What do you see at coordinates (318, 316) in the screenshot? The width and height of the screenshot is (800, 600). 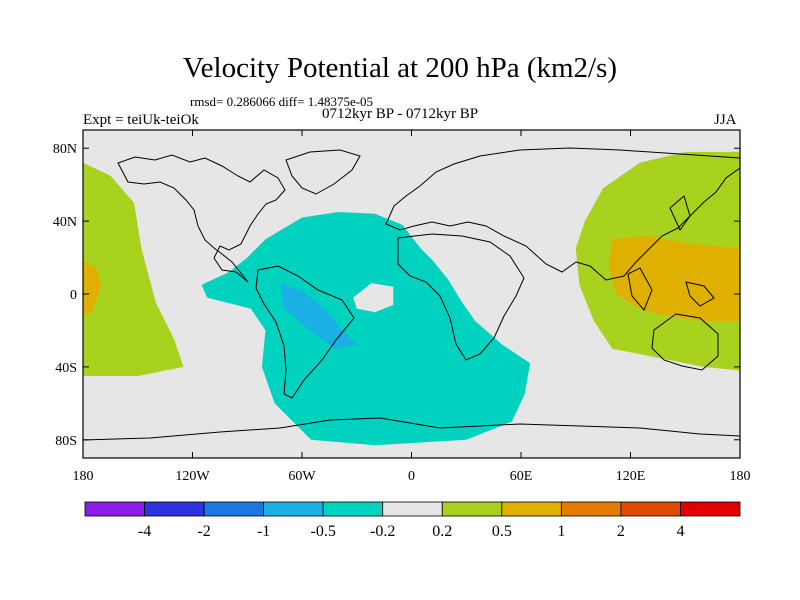 I see `region-south-america-negative` at bounding box center [318, 316].